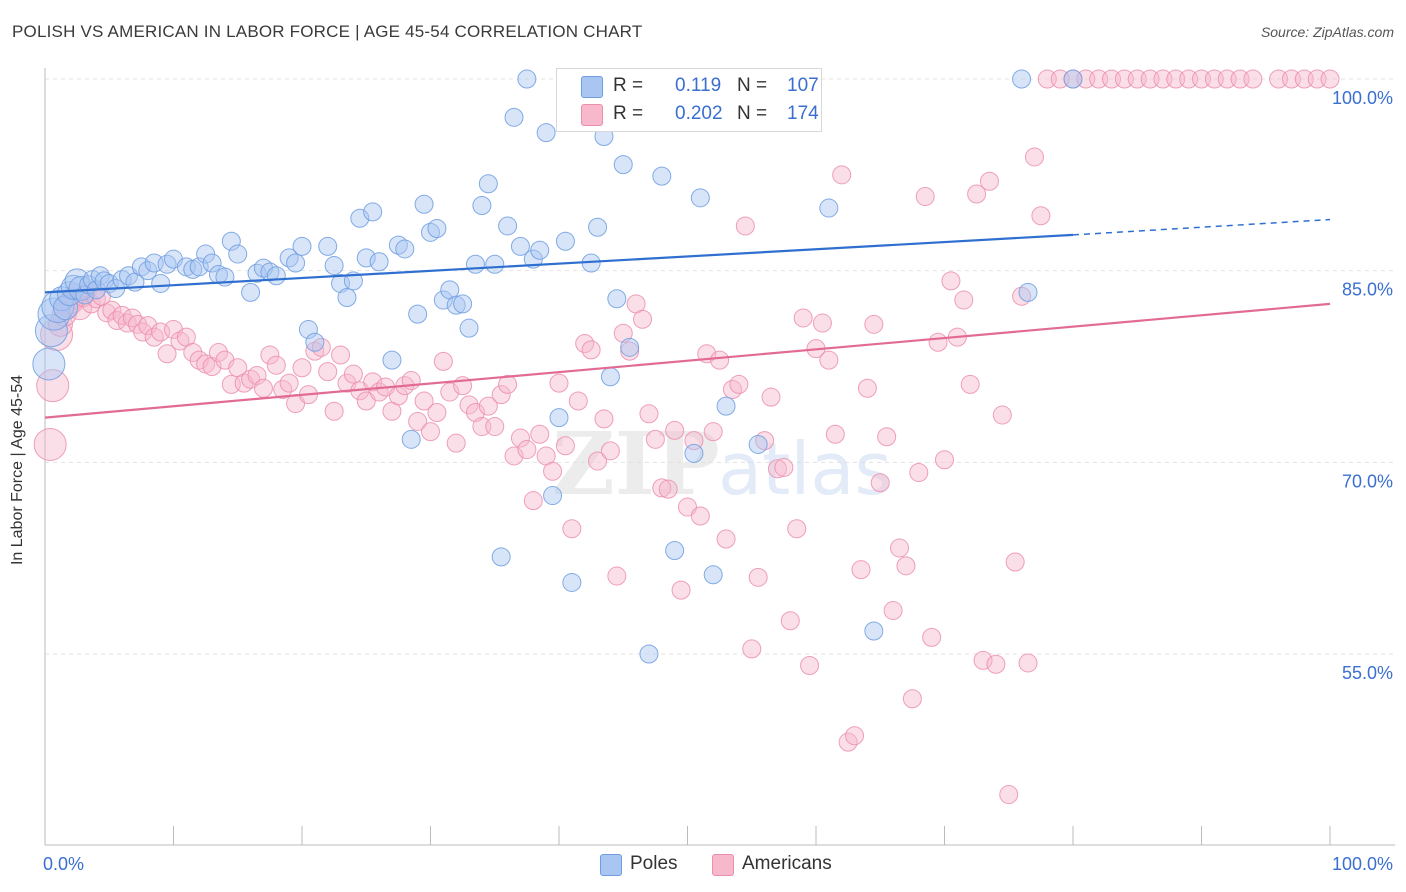 The width and height of the screenshot is (1406, 892). I want to click on n-label: N =, so click(752, 113).